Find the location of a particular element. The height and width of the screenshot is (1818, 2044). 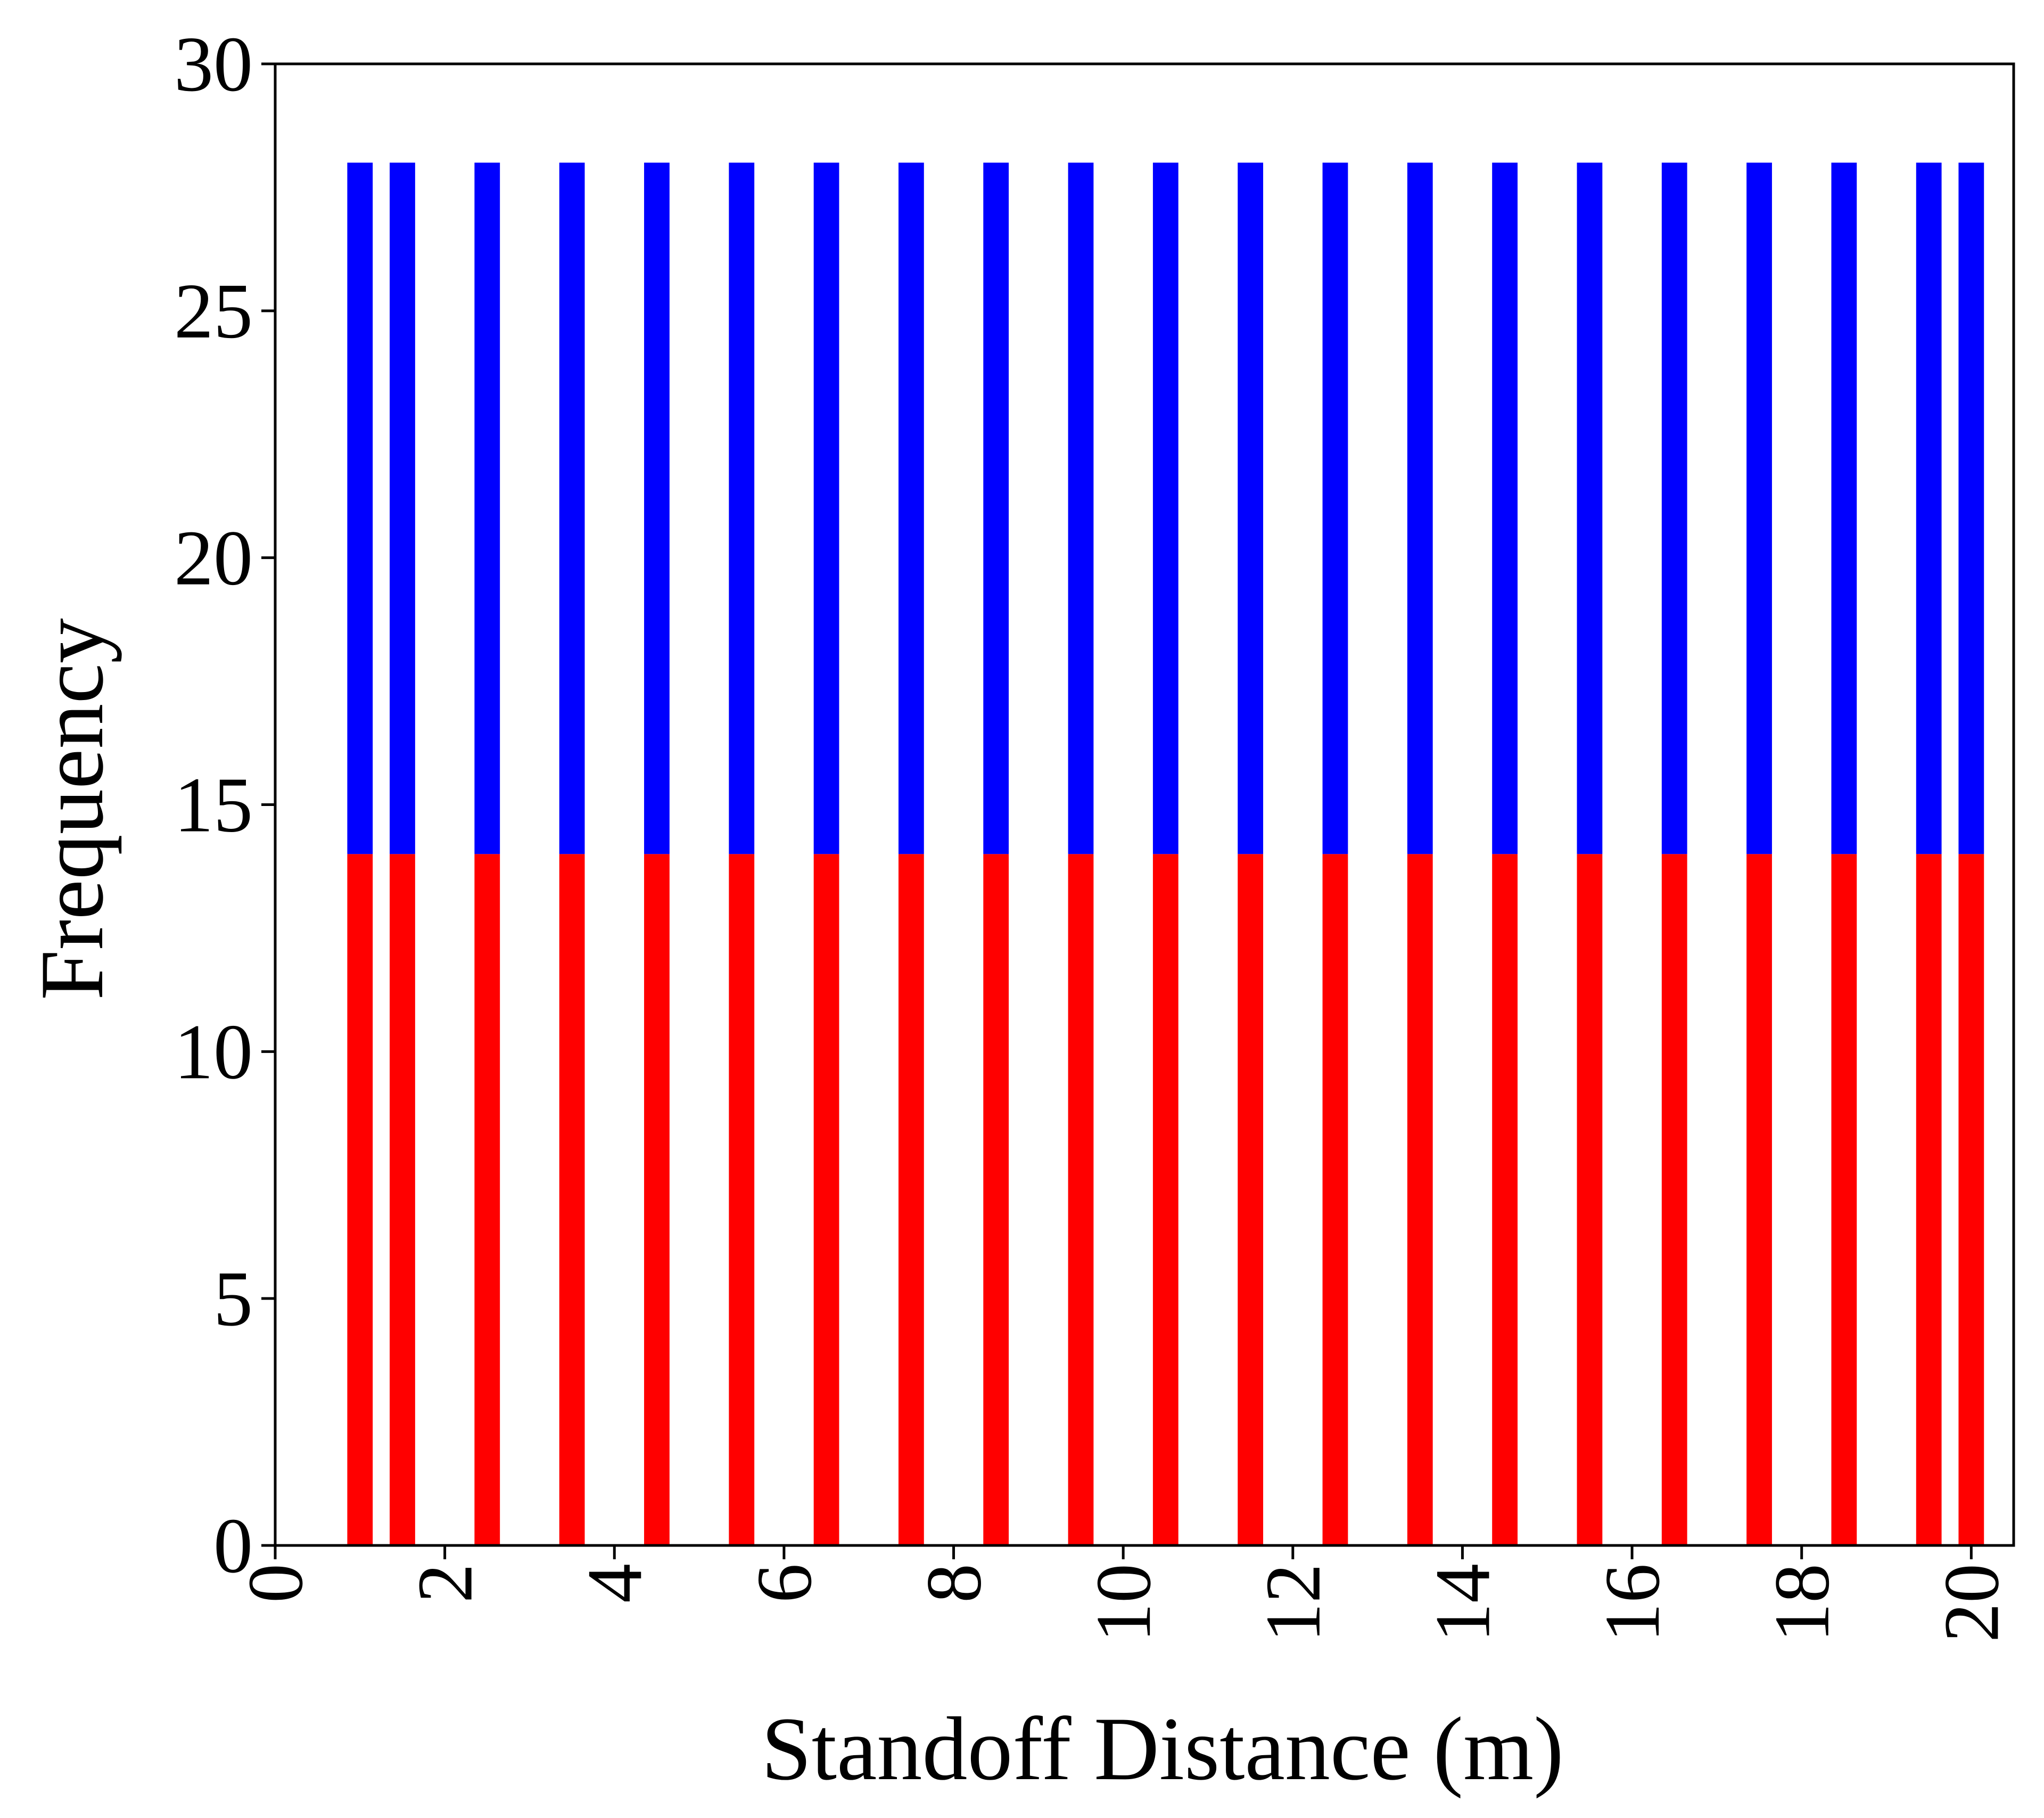

x-axis-title: Standoff Distance (m) is located at coordinates (1162, 1749).